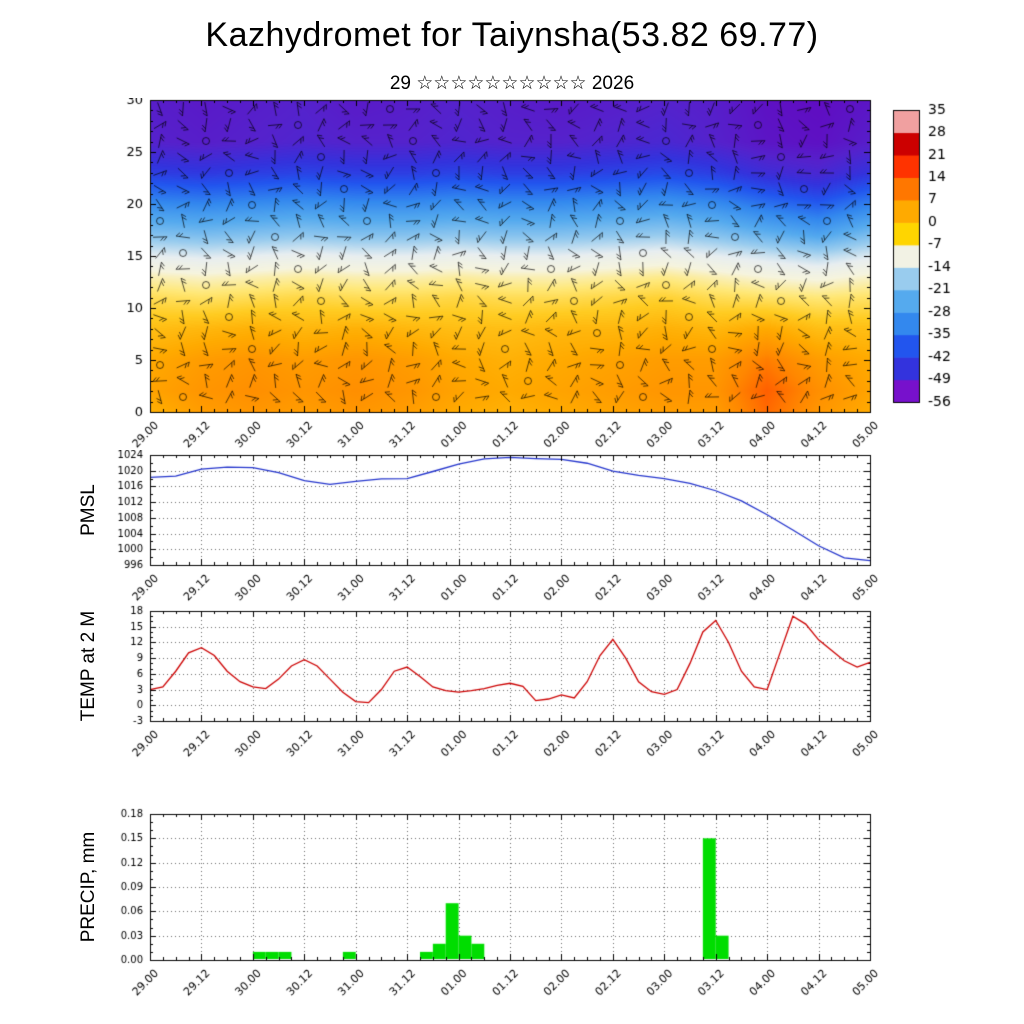 The image size is (1024, 1024). What do you see at coordinates (88, 887) in the screenshot?
I see `precip-axis-label: PRECIP, mm` at bounding box center [88, 887].